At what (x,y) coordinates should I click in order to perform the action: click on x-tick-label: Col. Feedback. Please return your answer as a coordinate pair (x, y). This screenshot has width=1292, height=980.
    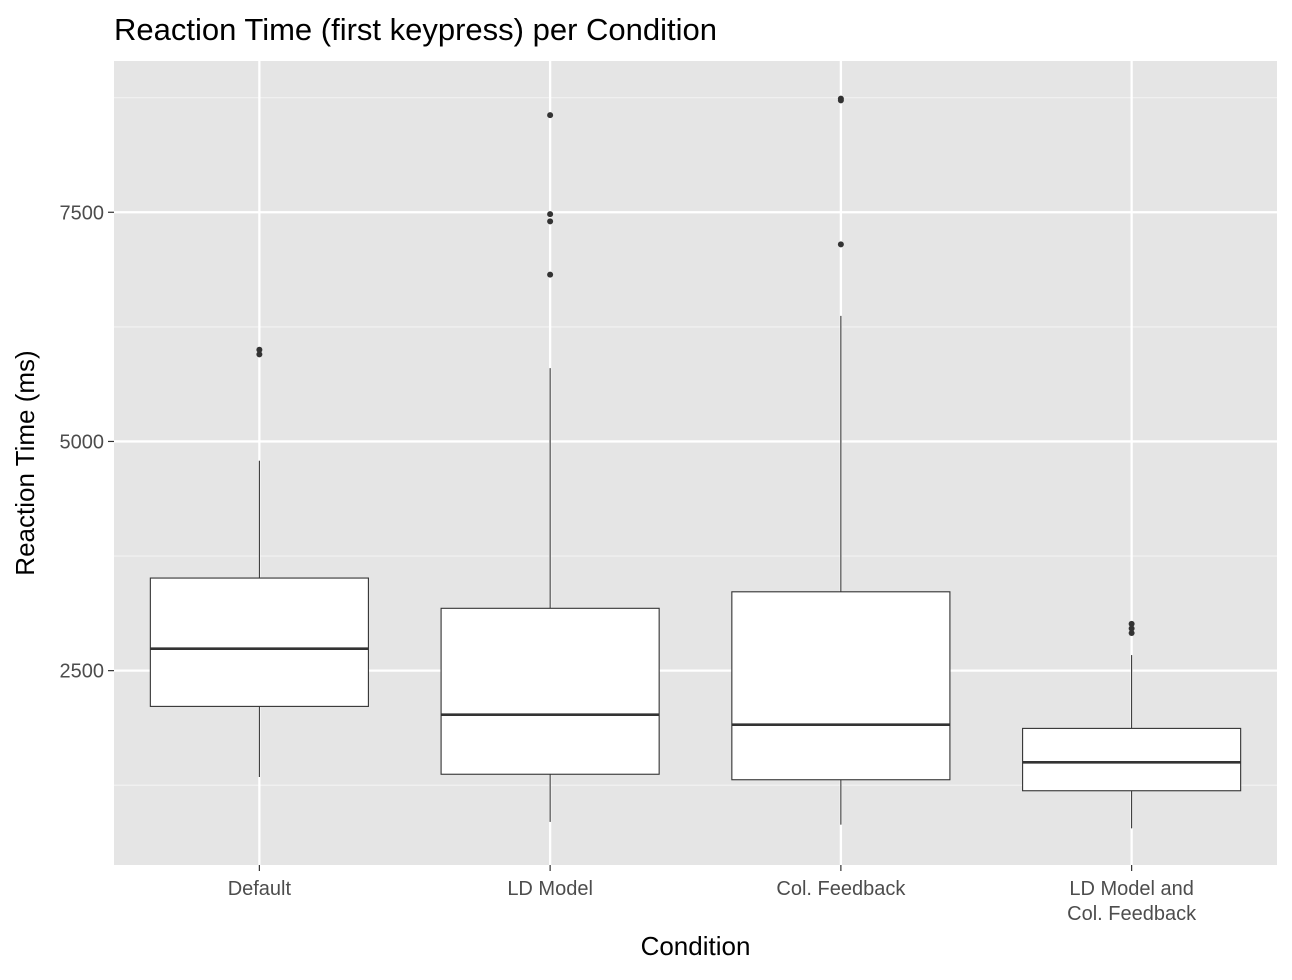
    Looking at the image, I should click on (841, 889).